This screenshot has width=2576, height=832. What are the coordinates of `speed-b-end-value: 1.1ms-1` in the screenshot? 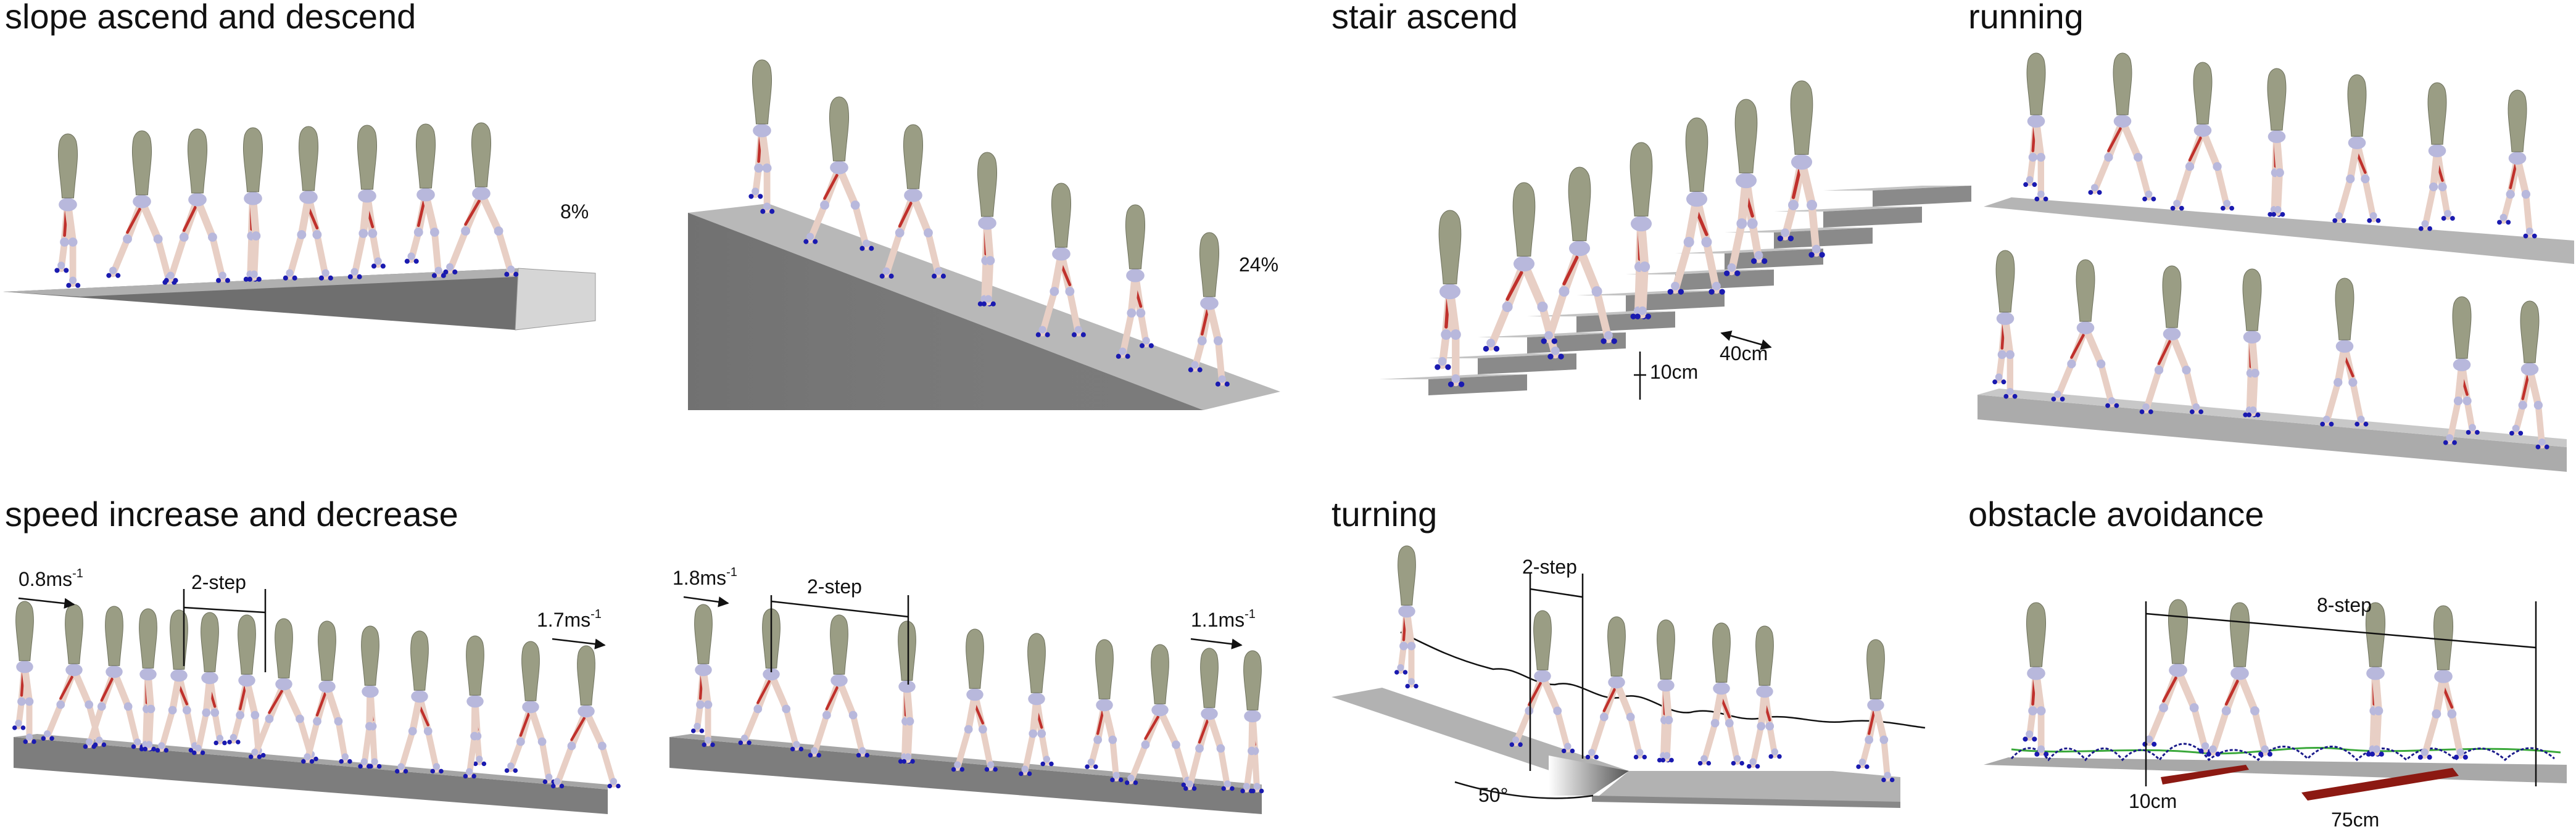 It's located at (1223, 619).